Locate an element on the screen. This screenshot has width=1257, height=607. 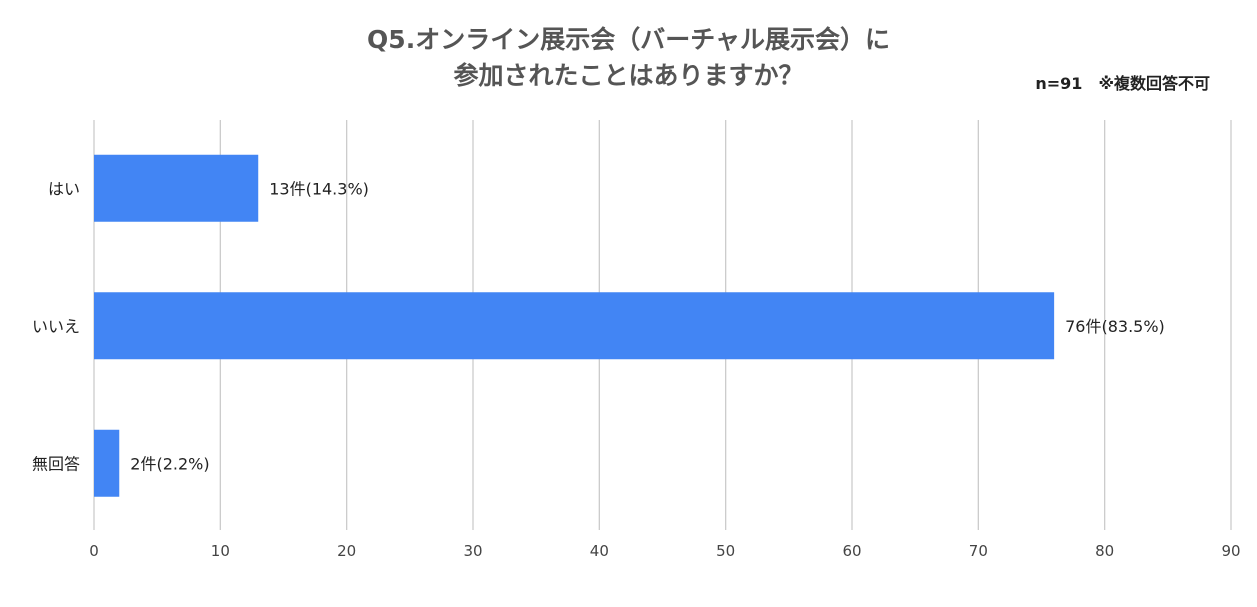
x-tick-label: 90 is located at coordinates (1230, 551).